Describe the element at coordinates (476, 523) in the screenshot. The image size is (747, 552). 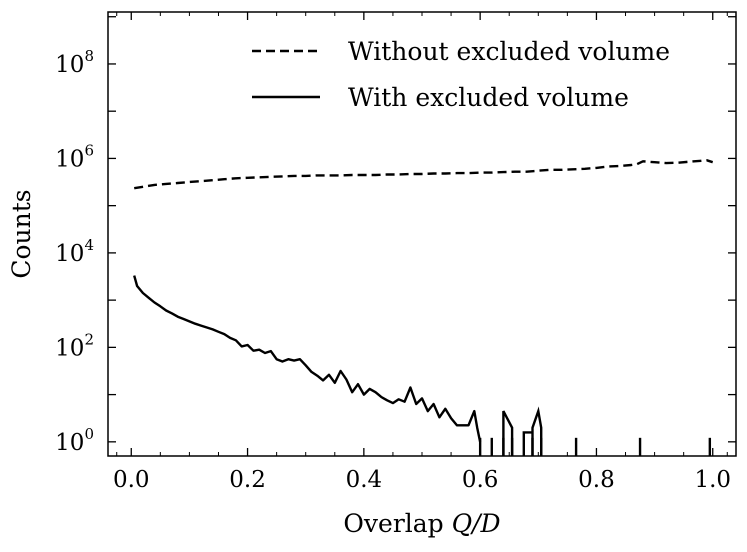
I see `x-axis-label-math: Q/D` at that location.